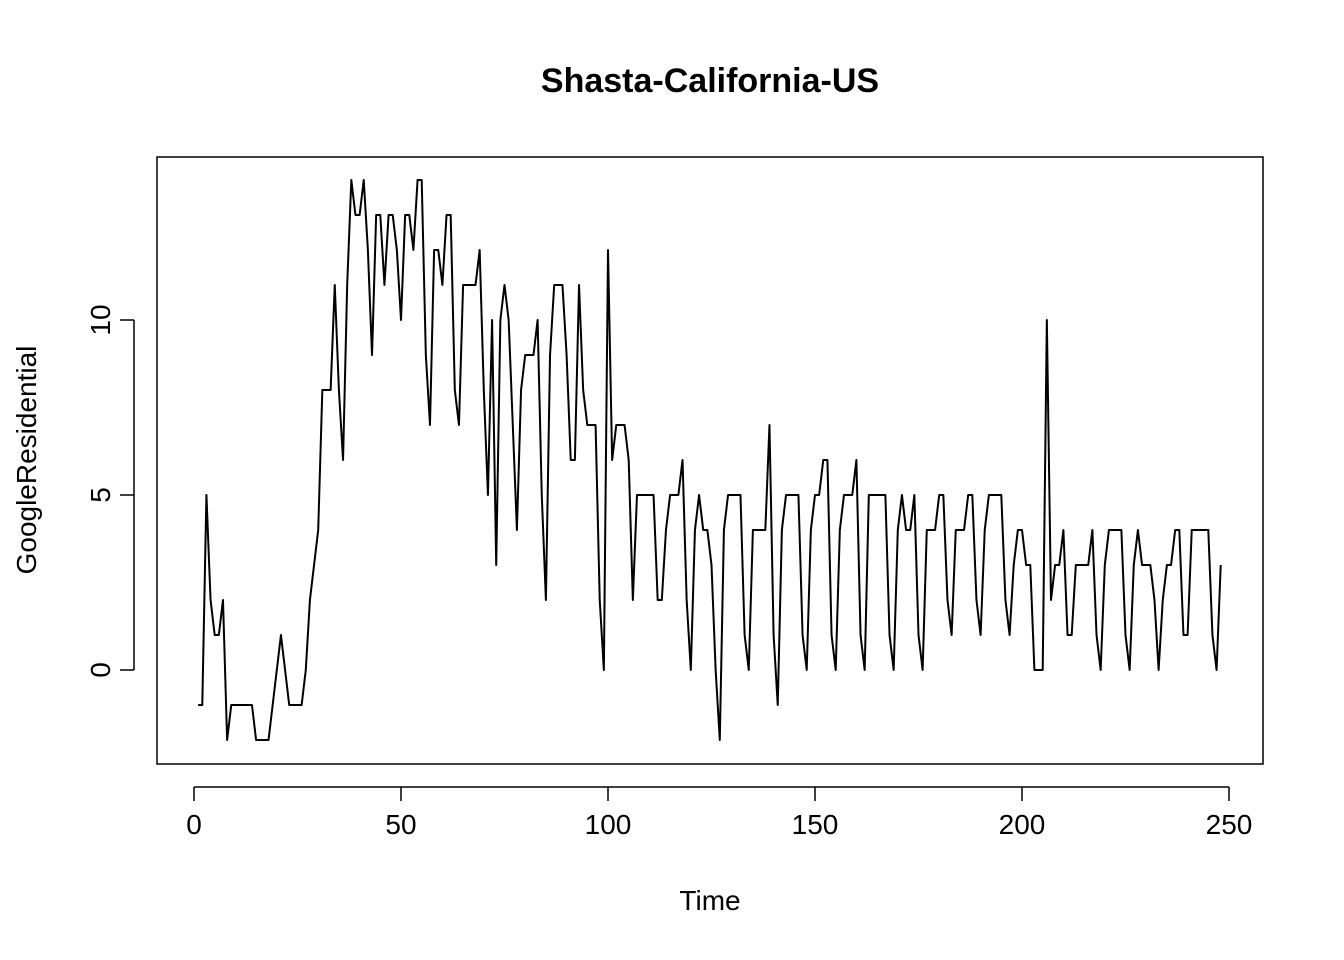  Describe the element at coordinates (1229, 824) in the screenshot. I see `x-tick-label: 250` at that location.